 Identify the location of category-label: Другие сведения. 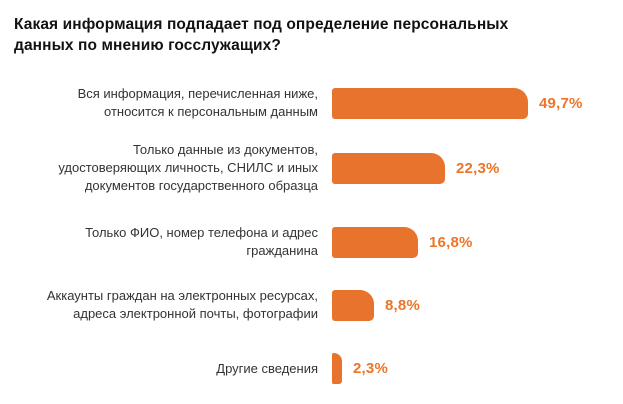
(267, 368).